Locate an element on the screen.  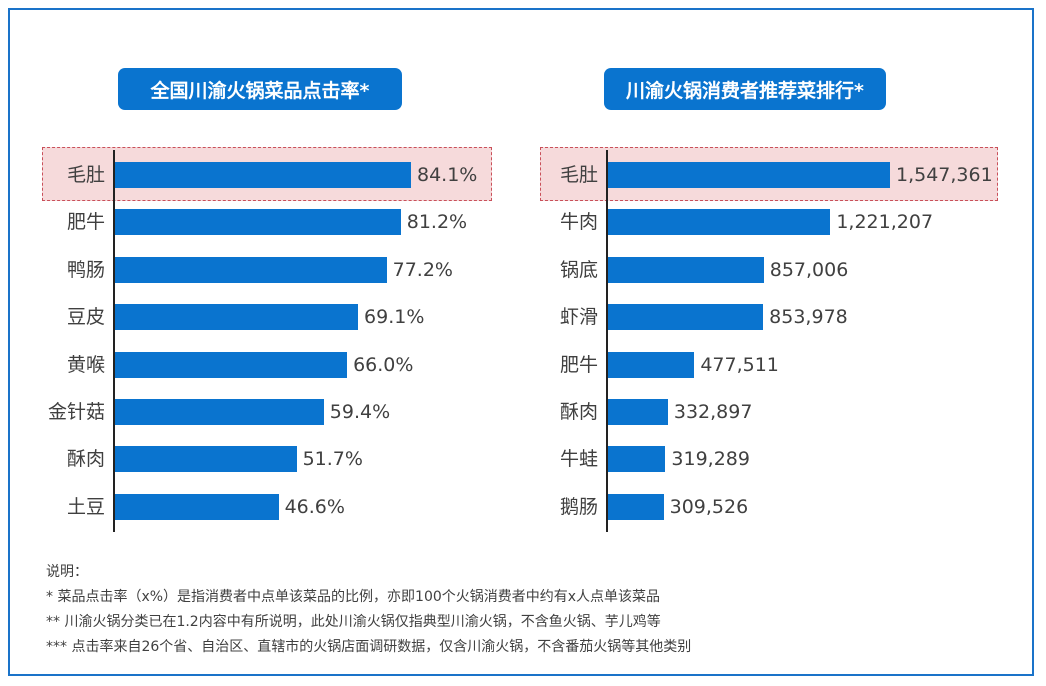
category-label: 牛蛙 is located at coordinates (578, 459).